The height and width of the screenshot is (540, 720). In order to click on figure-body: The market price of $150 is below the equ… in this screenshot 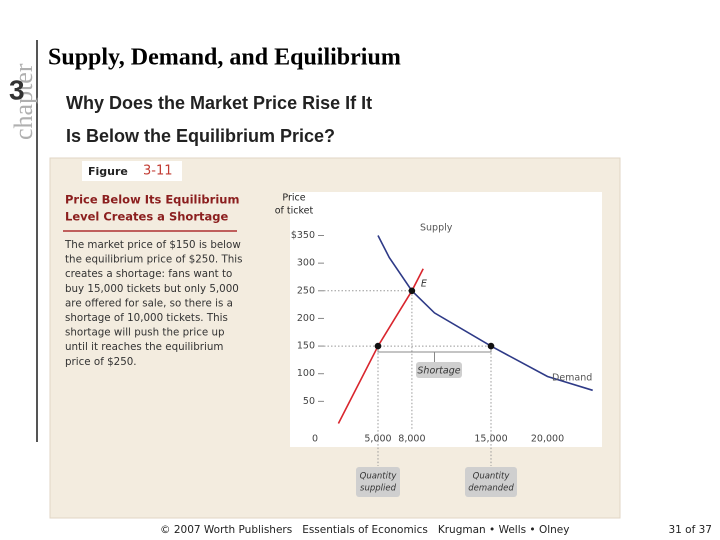, I will do `click(153, 303)`.